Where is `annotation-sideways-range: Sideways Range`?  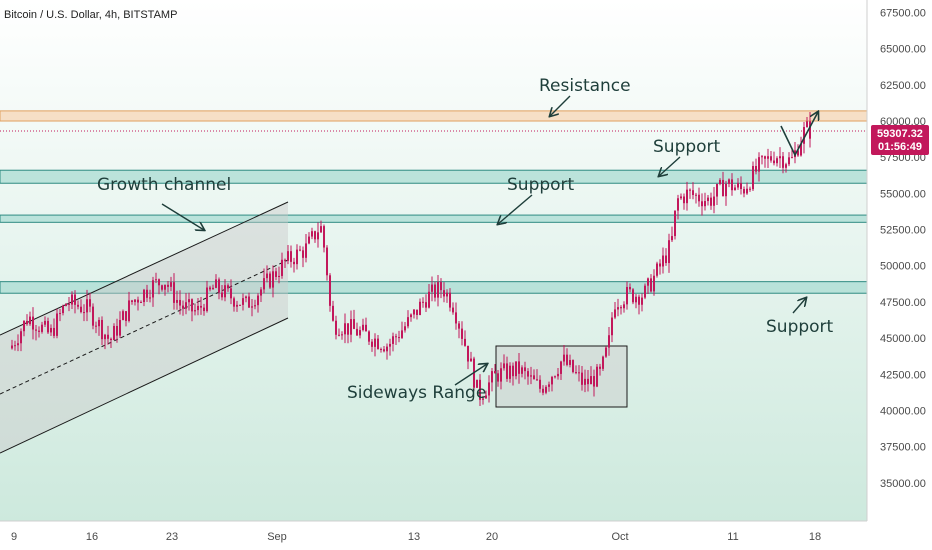 annotation-sideways-range: Sideways Range is located at coordinates (416, 393).